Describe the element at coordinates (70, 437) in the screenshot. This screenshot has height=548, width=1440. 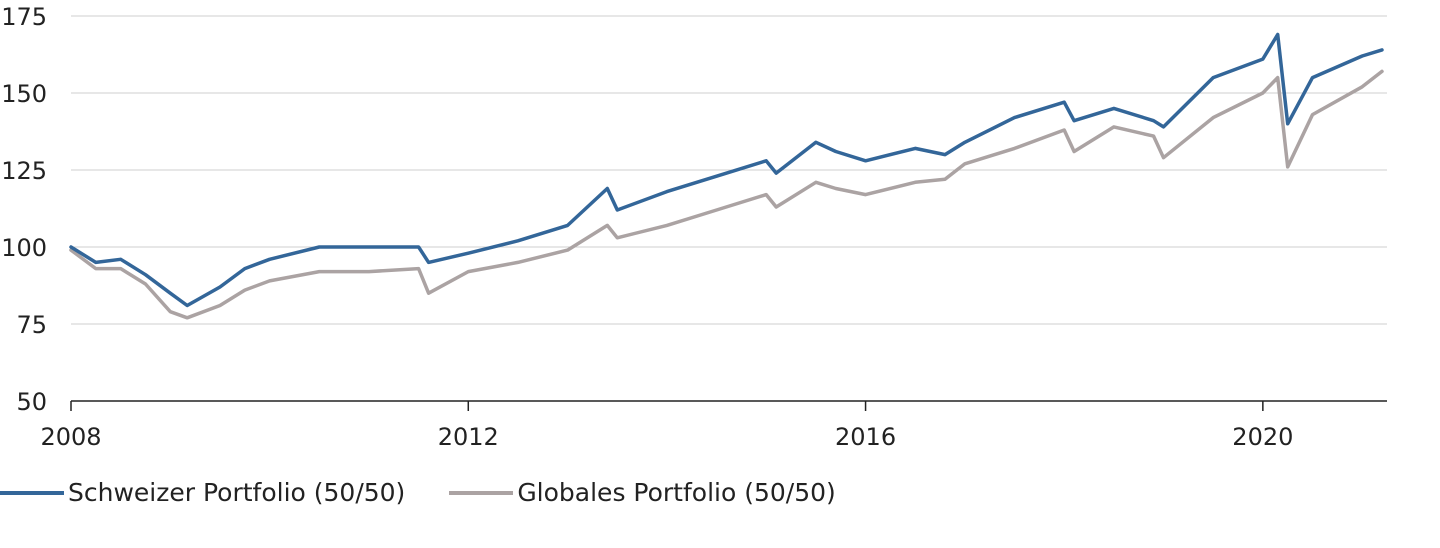
I see `x-tick-label-2008: 2008` at that location.